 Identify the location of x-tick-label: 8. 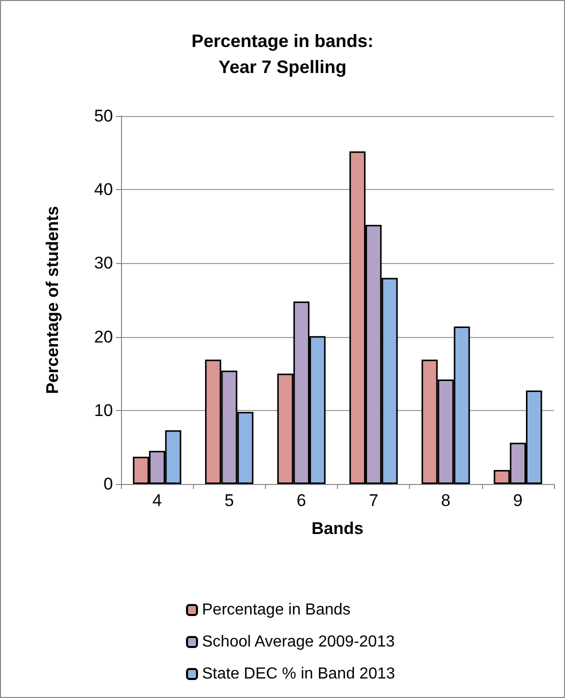
(445, 500).